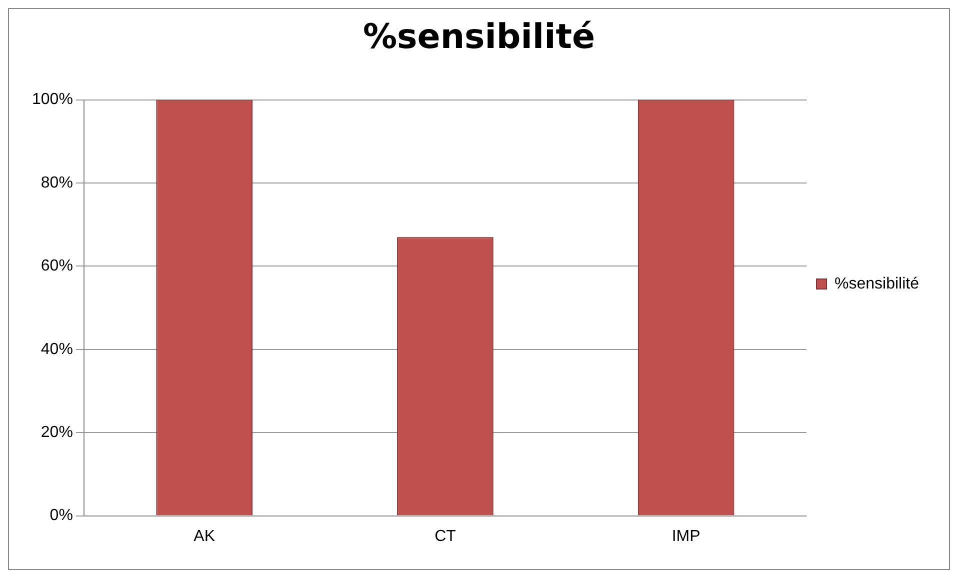 Image resolution: width=959 pixels, height=579 pixels. I want to click on x-tick-label: AK, so click(205, 536).